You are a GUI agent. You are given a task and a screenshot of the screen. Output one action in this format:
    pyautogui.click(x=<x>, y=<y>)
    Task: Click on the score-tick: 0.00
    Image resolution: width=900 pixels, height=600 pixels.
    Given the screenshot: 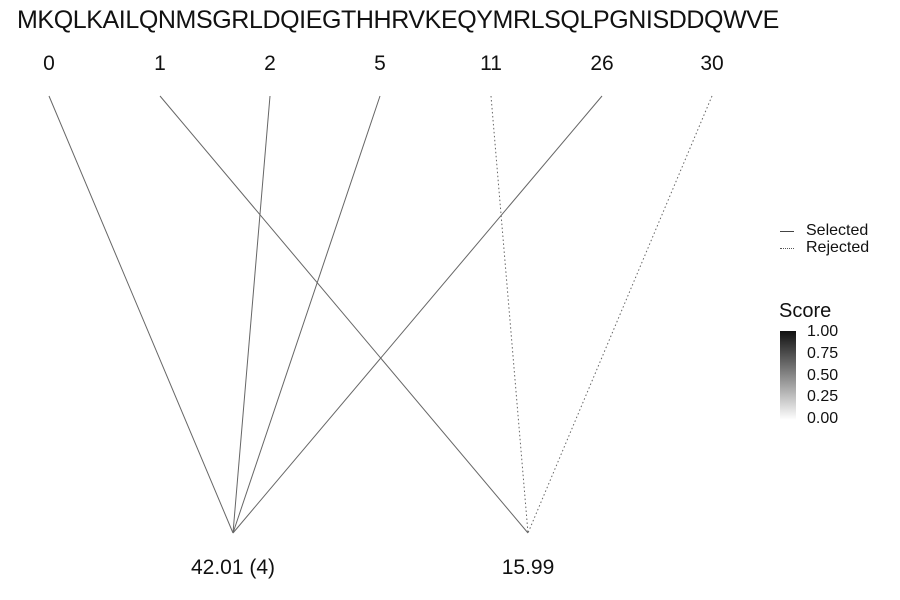 What is the action you would take?
    pyautogui.click(x=823, y=418)
    